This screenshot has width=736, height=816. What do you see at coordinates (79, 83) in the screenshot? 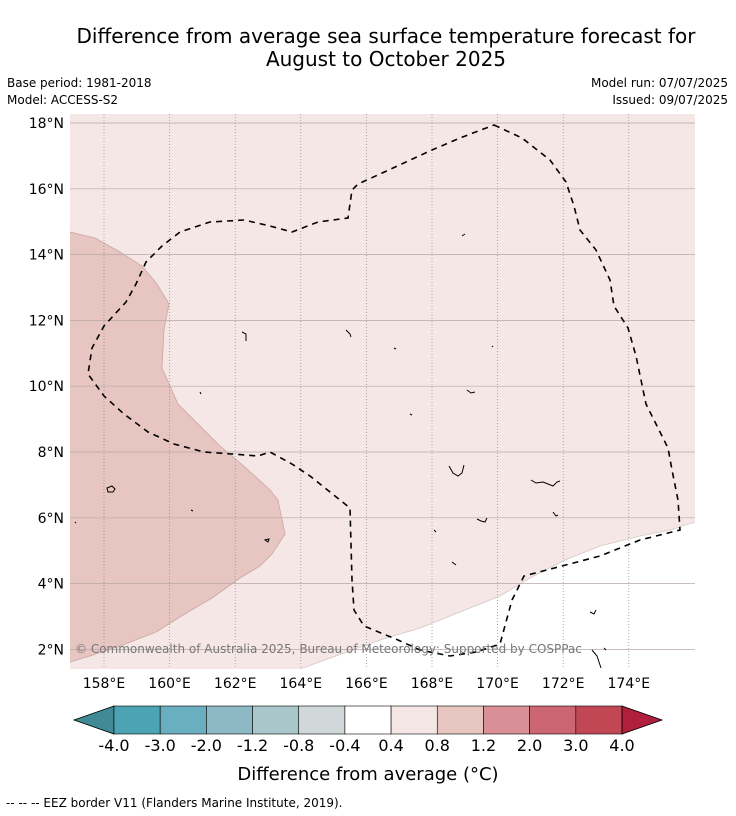
I see `base-period-label: Base period: 1981-2018` at bounding box center [79, 83].